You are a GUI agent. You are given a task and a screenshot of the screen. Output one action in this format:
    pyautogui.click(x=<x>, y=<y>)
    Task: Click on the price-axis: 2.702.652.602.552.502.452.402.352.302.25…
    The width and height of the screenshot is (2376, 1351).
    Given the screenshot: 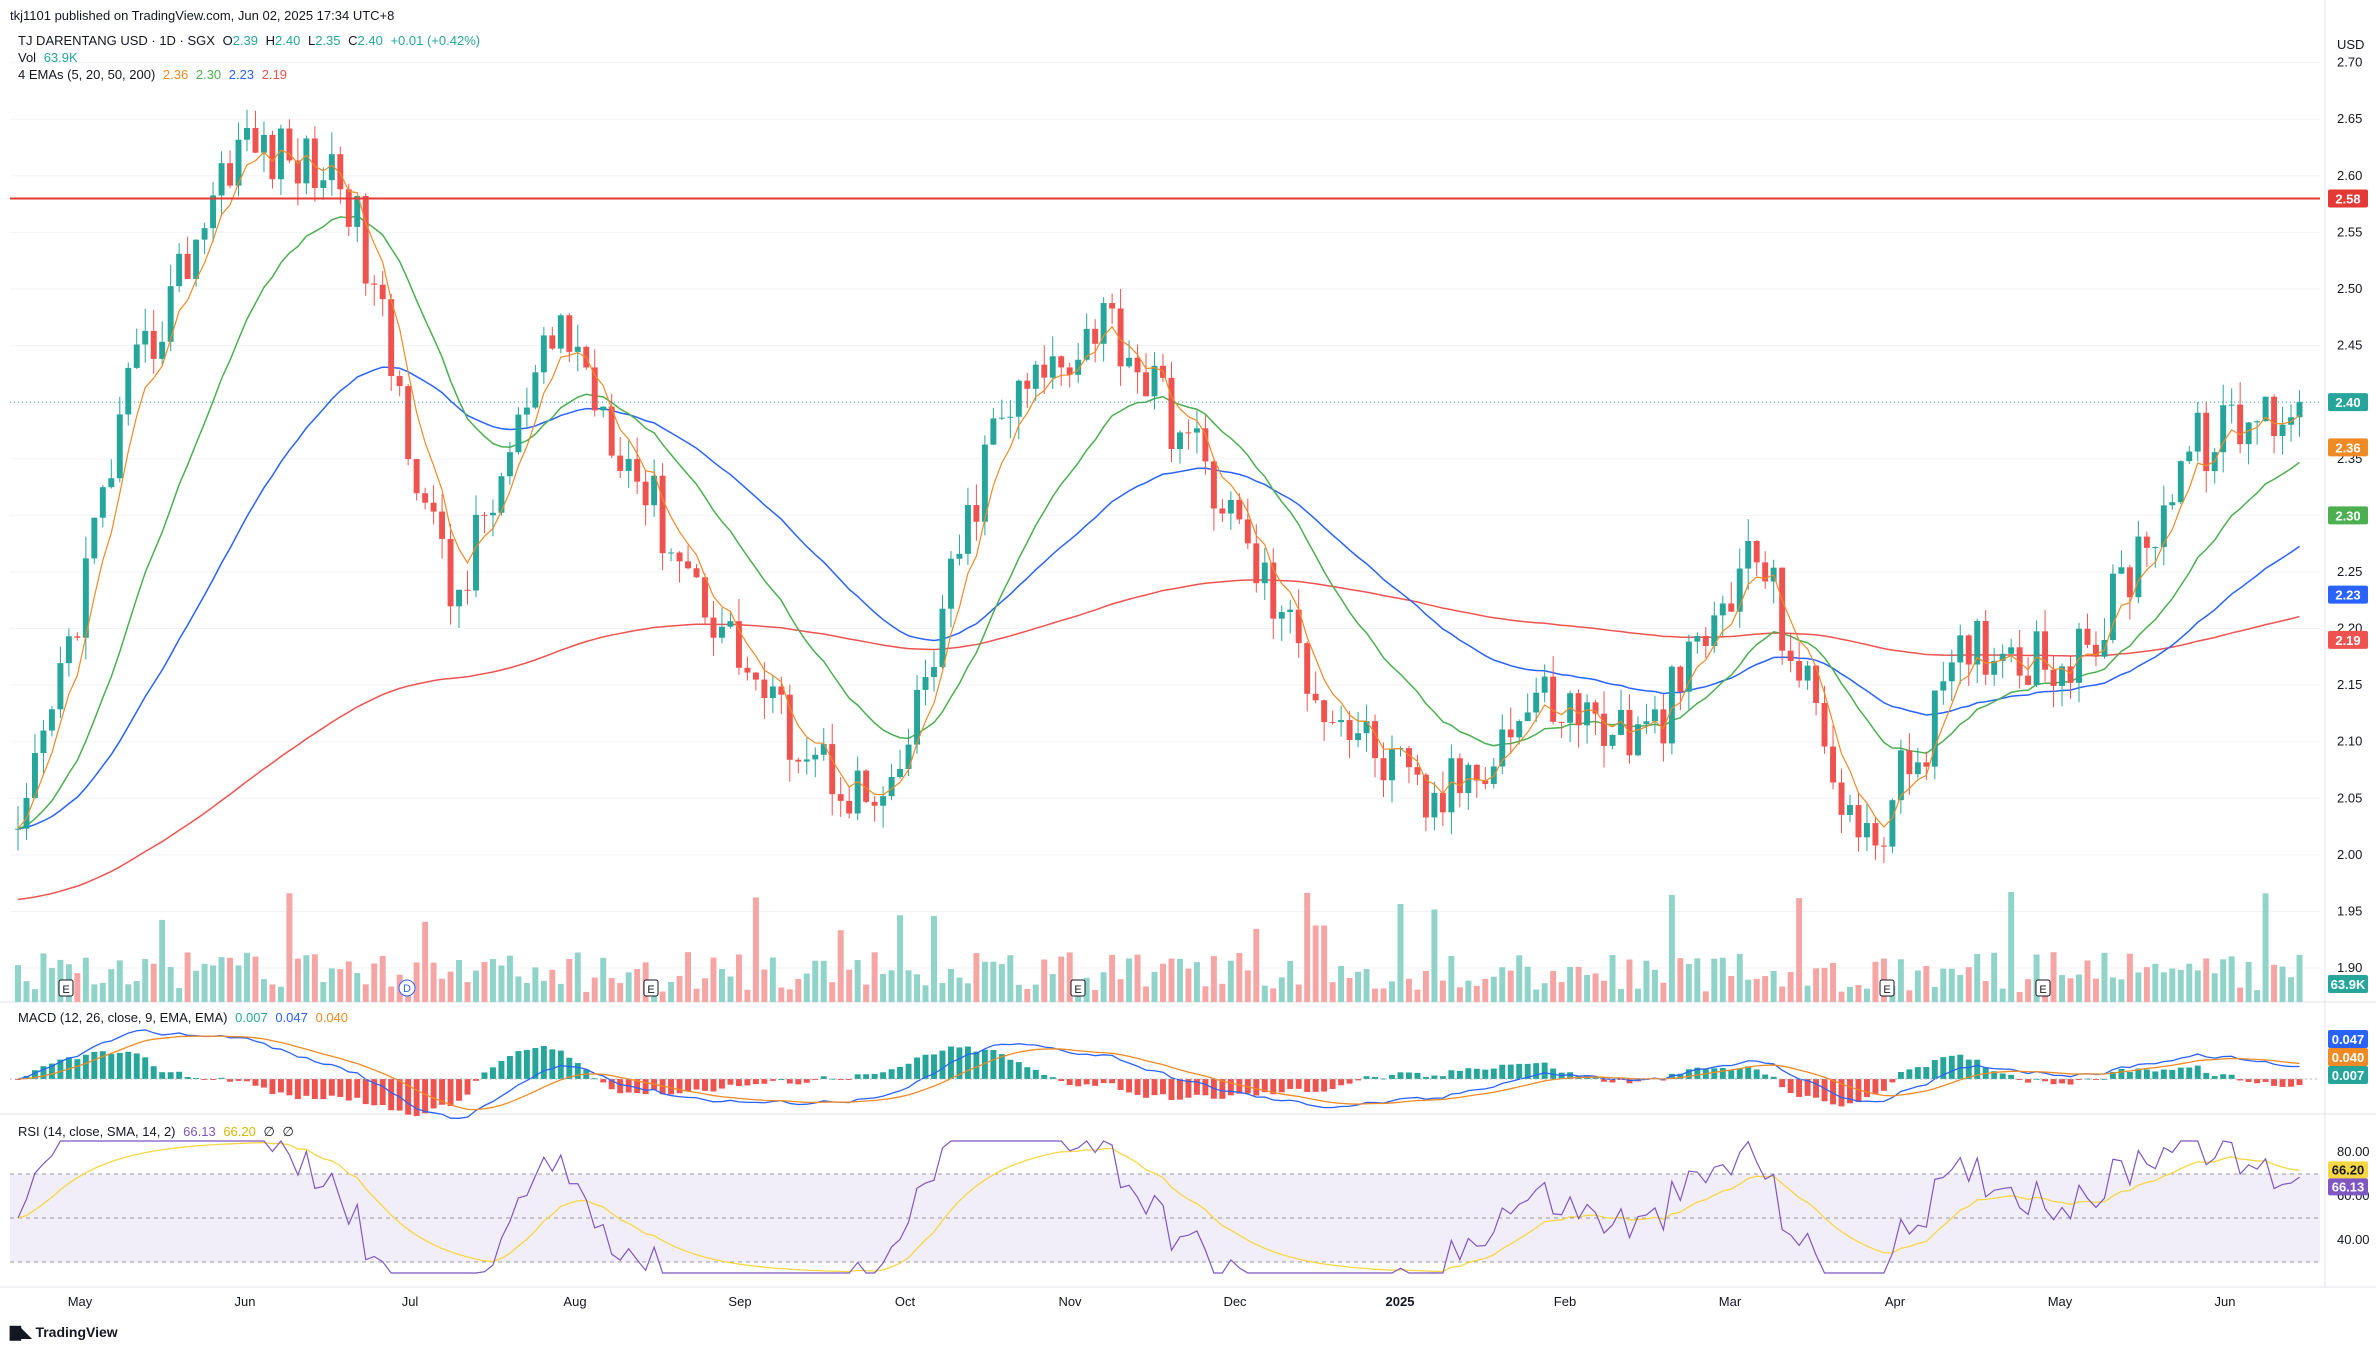 What is the action you would take?
    pyautogui.click(x=2348, y=515)
    